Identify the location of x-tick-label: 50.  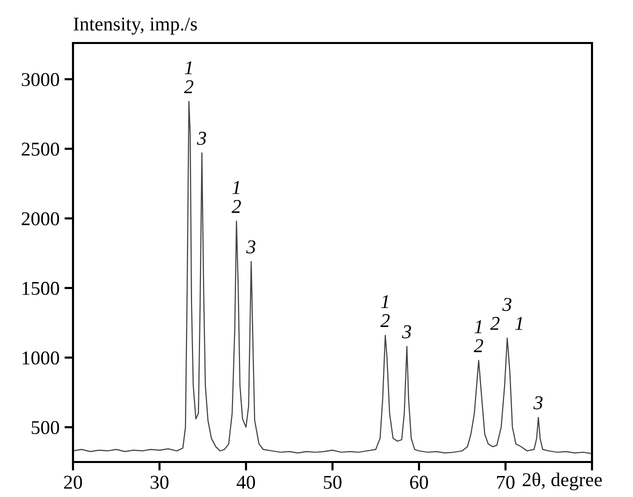
(333, 482).